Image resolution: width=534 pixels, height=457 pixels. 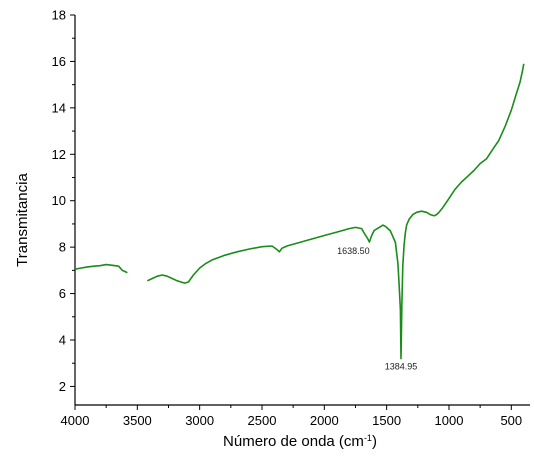 What do you see at coordinates (62, 293) in the screenshot?
I see `y-tick-label: 6` at bounding box center [62, 293].